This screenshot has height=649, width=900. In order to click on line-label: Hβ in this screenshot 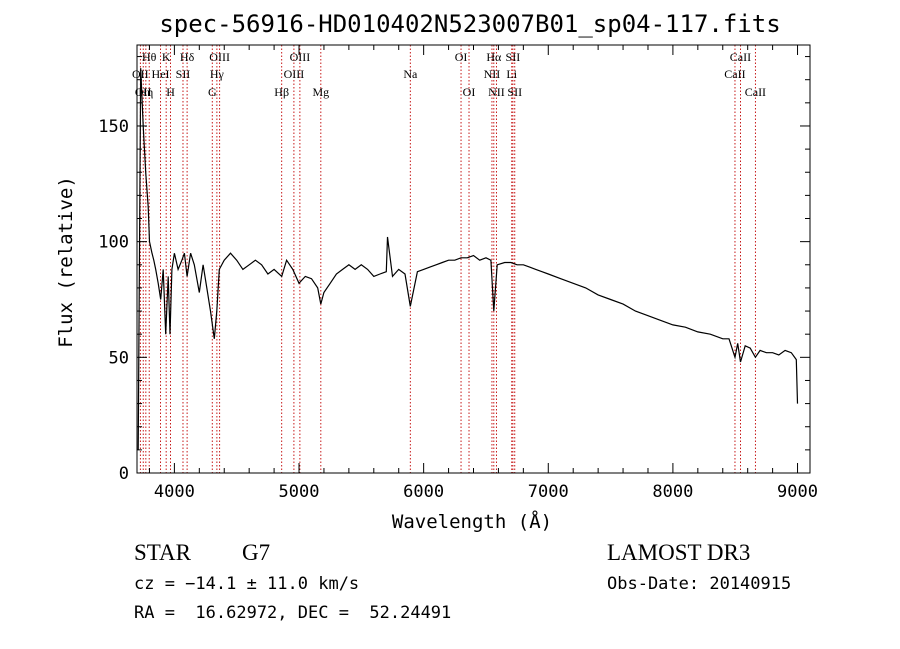, I will do `click(281, 92)`.